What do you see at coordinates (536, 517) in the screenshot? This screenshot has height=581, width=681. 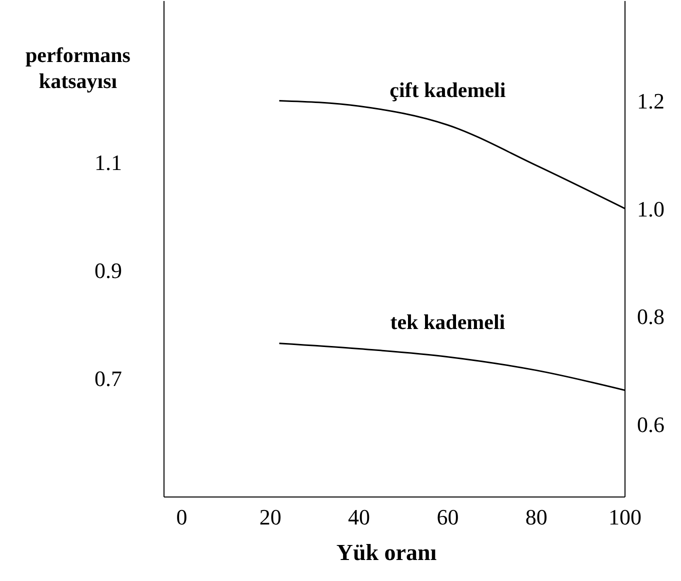 I see `x-tick-label: 80` at bounding box center [536, 517].